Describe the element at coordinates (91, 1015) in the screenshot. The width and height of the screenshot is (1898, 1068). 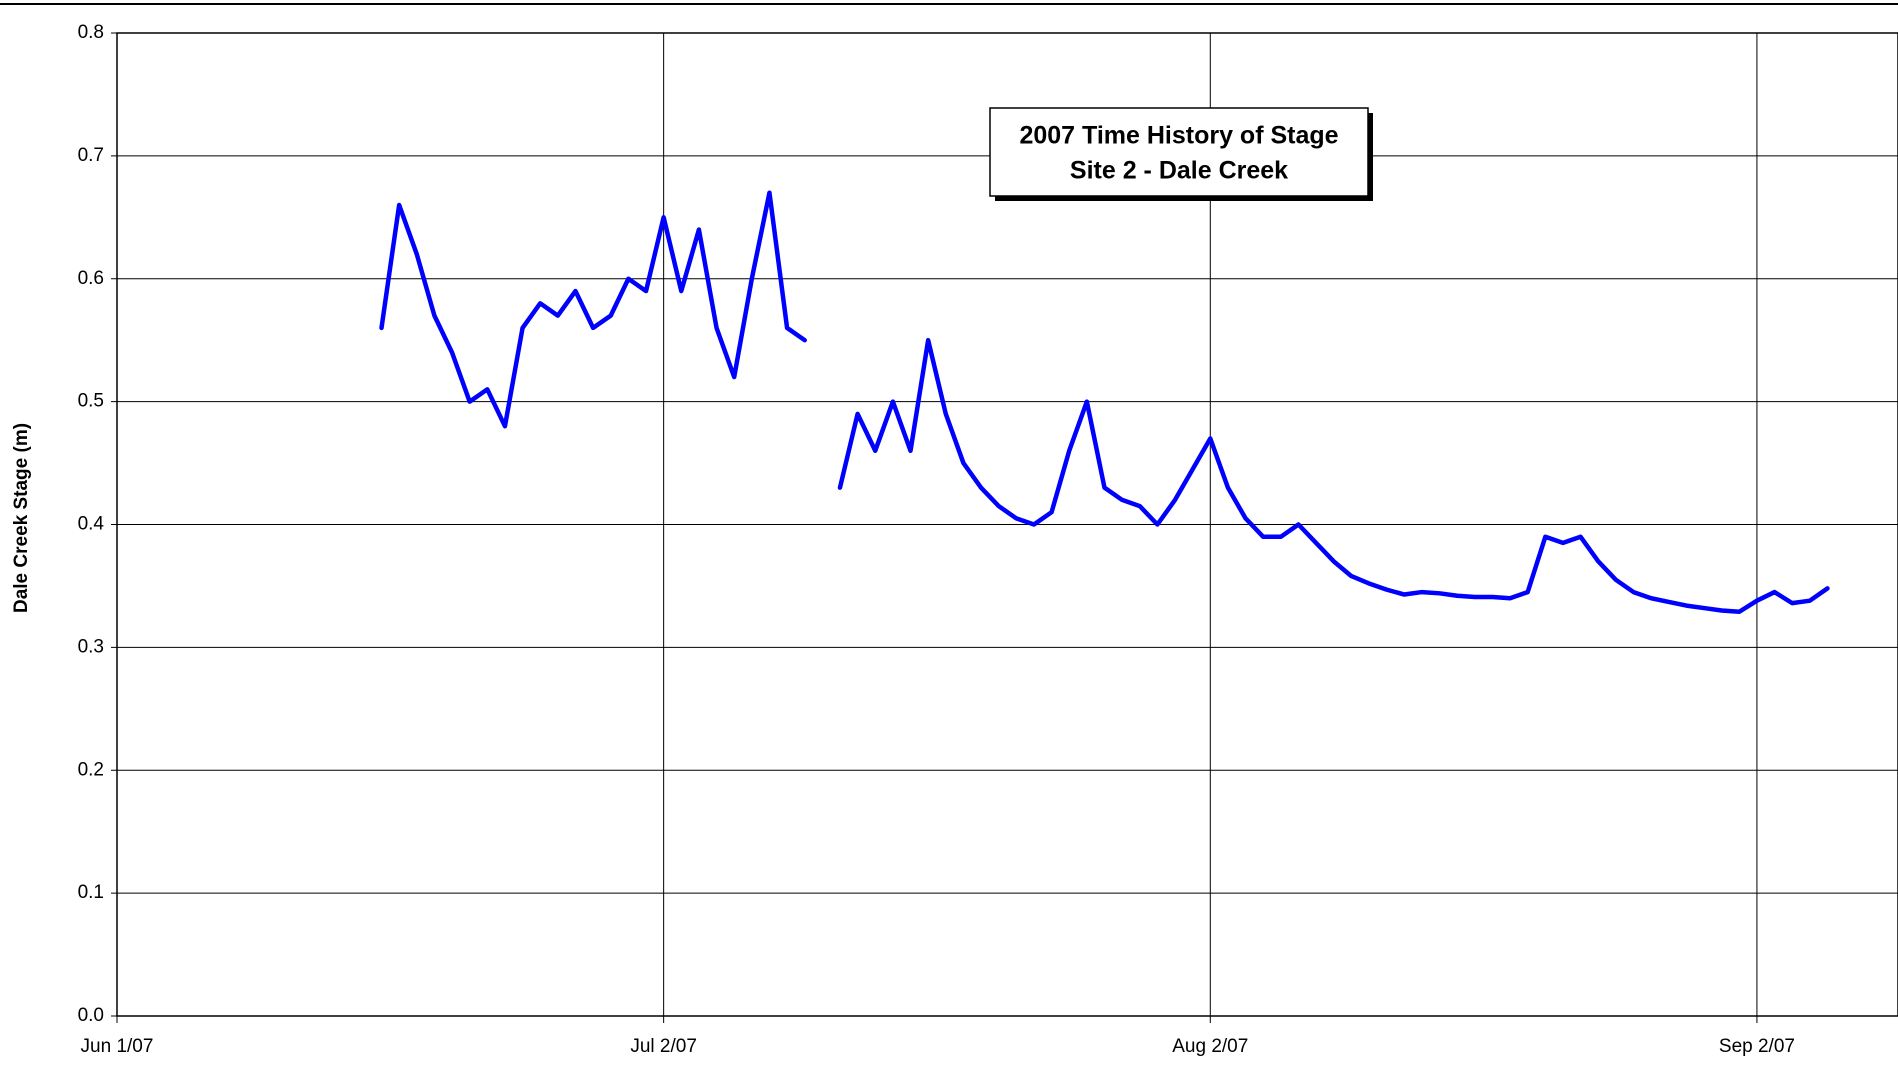
I see `y-tick-label: 0.0` at that location.